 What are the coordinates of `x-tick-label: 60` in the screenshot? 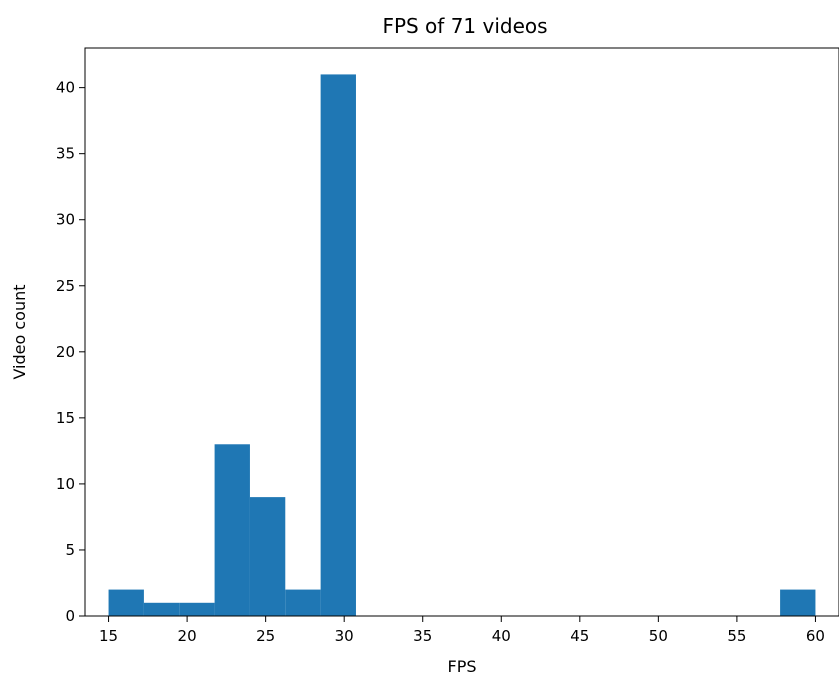 It's located at (815, 636).